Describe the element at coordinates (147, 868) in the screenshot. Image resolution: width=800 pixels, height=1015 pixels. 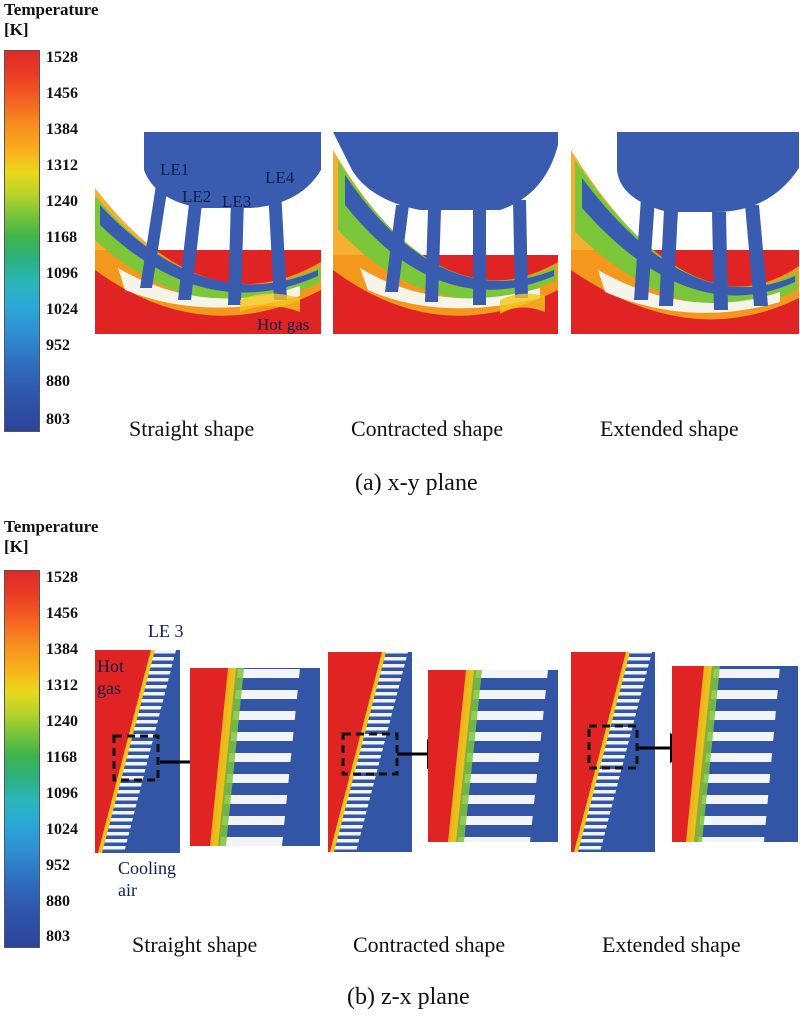
I see `label-cooling: Cooling` at that location.